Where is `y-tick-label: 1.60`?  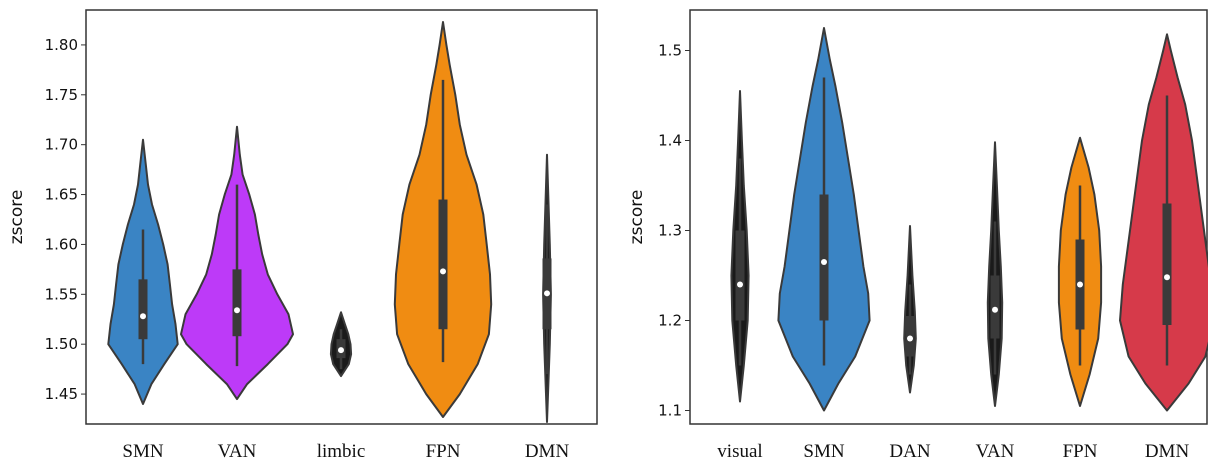 y-tick-label: 1.60 is located at coordinates (61, 244).